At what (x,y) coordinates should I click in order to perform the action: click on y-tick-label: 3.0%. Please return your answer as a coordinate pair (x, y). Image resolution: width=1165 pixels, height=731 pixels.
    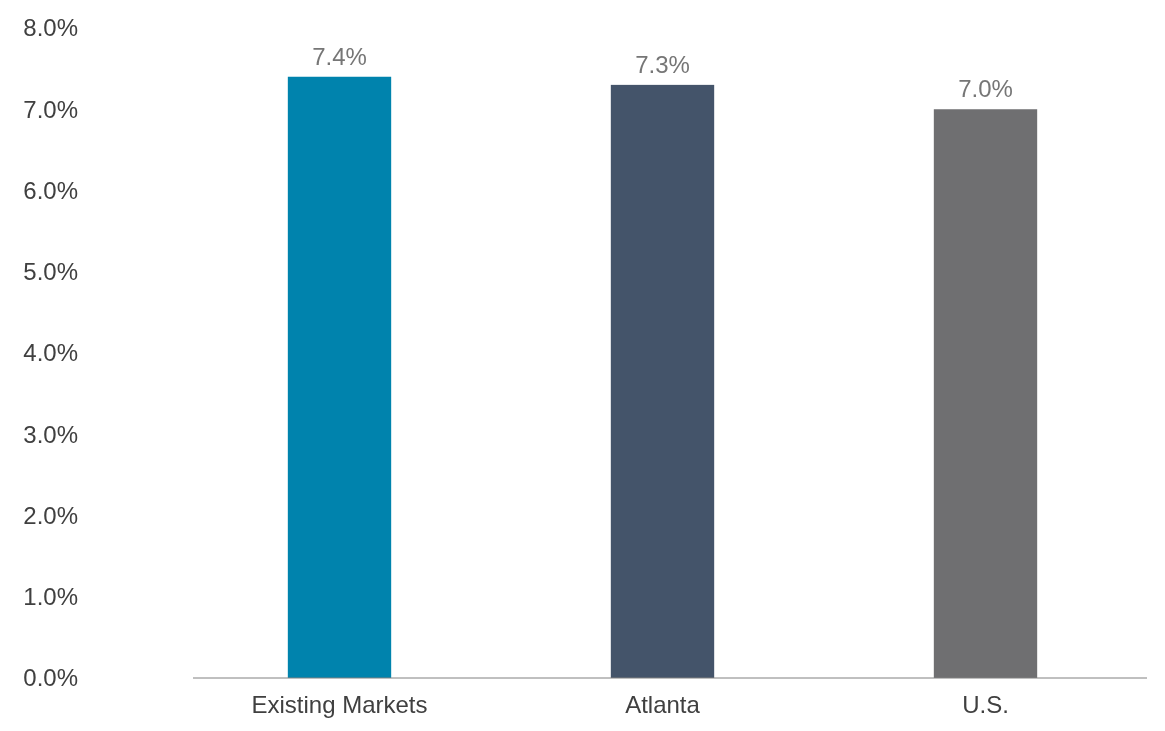
    Looking at the image, I should click on (50, 434).